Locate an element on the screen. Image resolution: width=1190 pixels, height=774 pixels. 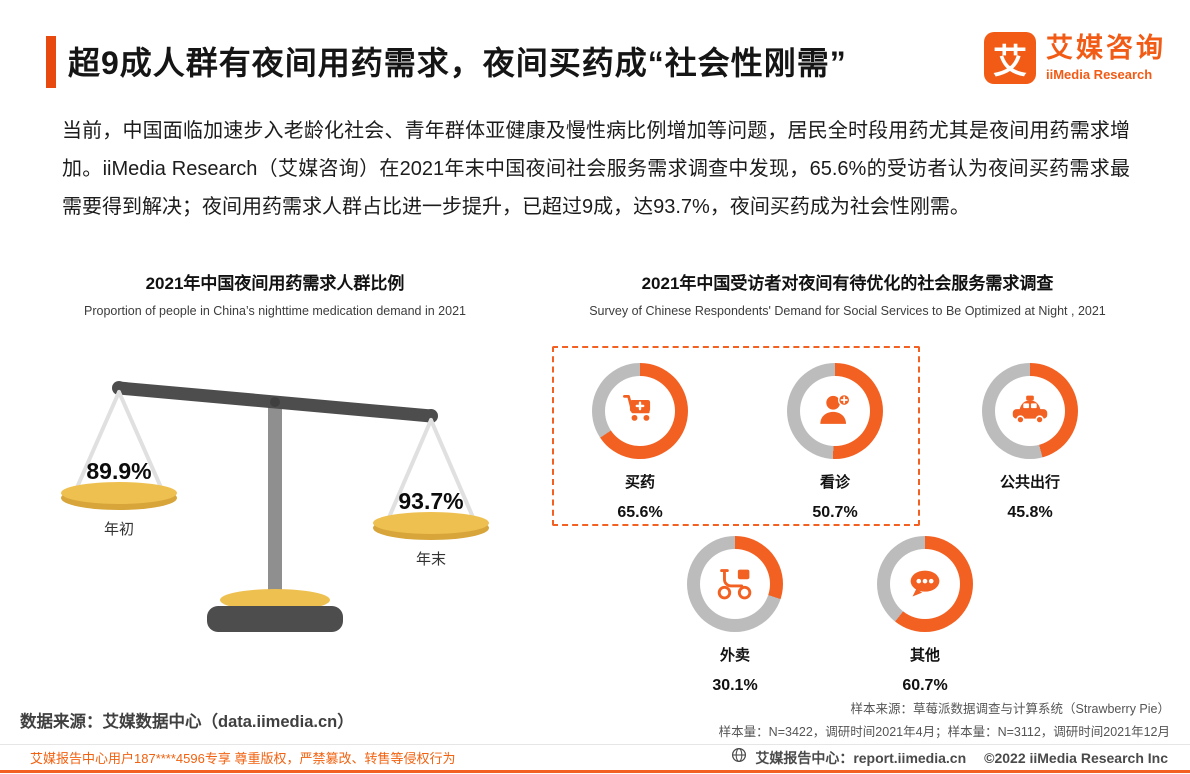
scale-label-start: 年初 is located at coordinates (118, 529).